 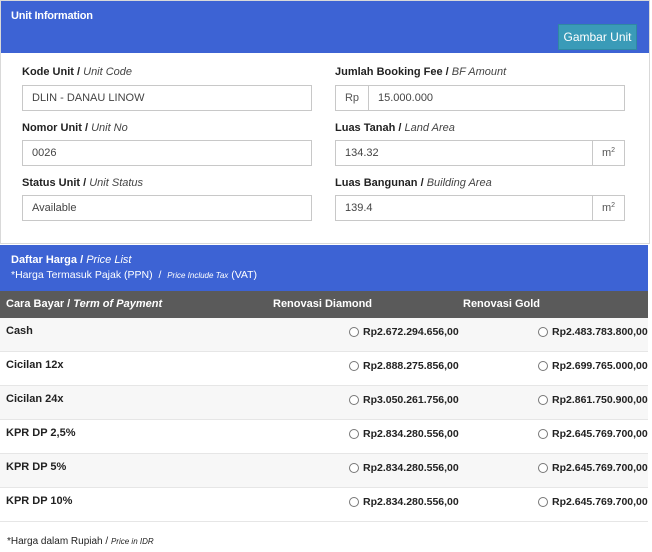 I want to click on kode-unit-field: DLIN - DANAU LINOW, so click(x=167, y=98).